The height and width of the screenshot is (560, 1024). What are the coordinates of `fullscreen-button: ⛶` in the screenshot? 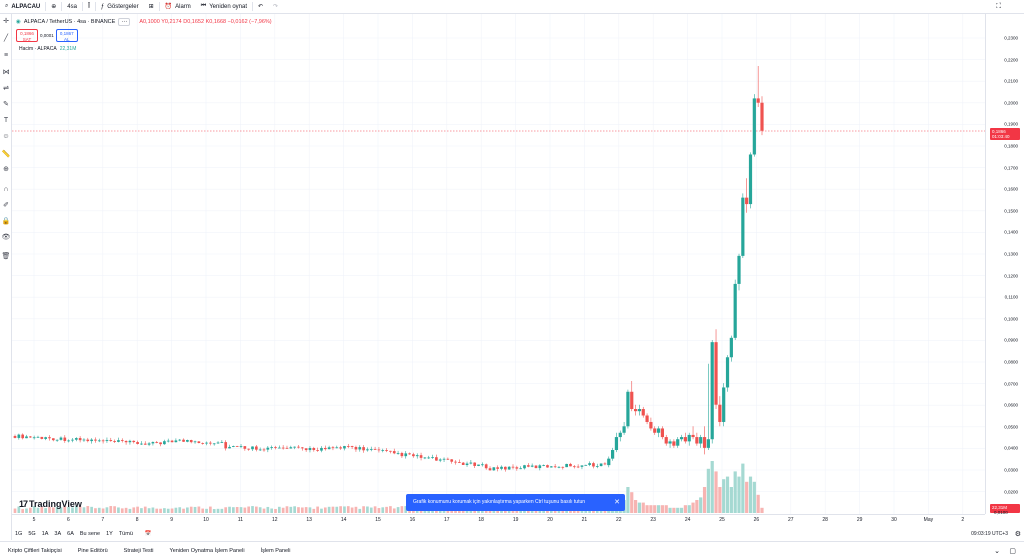 It's located at (998, 7).